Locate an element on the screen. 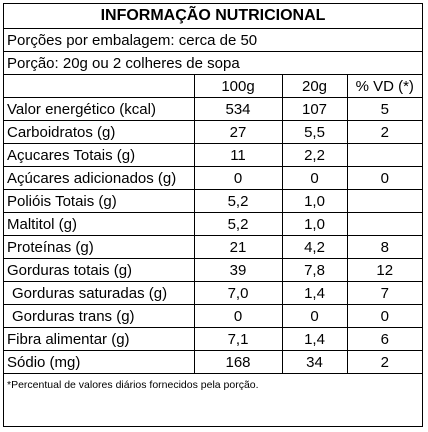  nutrient-name: Maltitol (g) is located at coordinates (99, 224).